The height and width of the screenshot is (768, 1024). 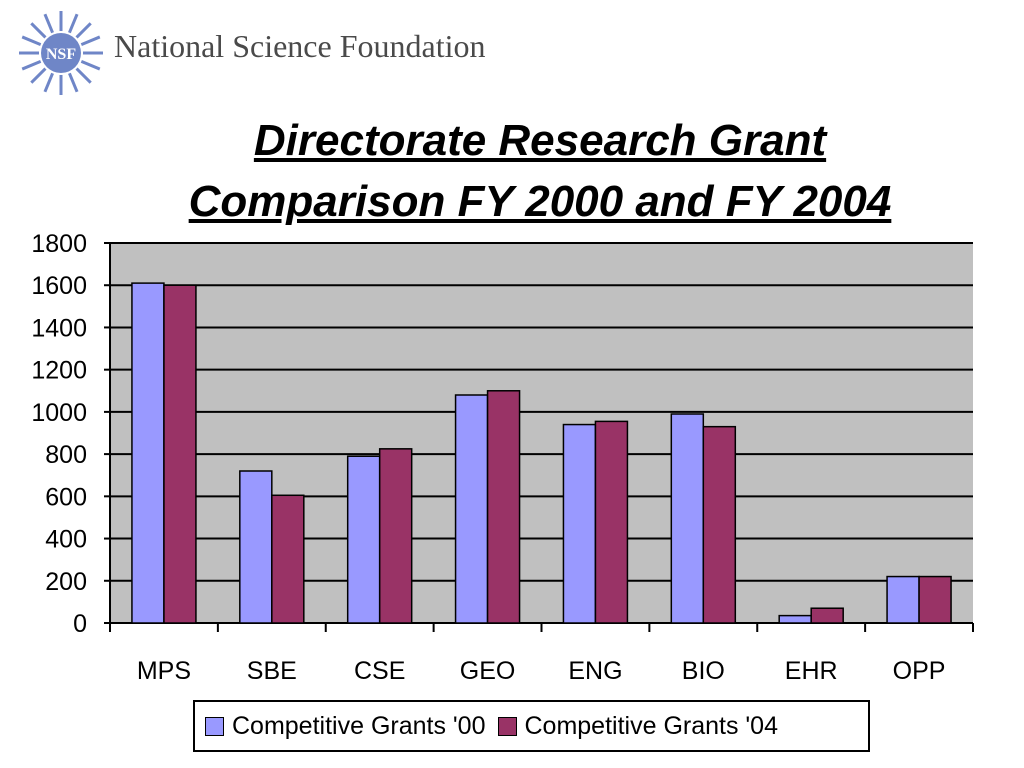 I want to click on y-tick-label: 1800, so click(x=59, y=244).